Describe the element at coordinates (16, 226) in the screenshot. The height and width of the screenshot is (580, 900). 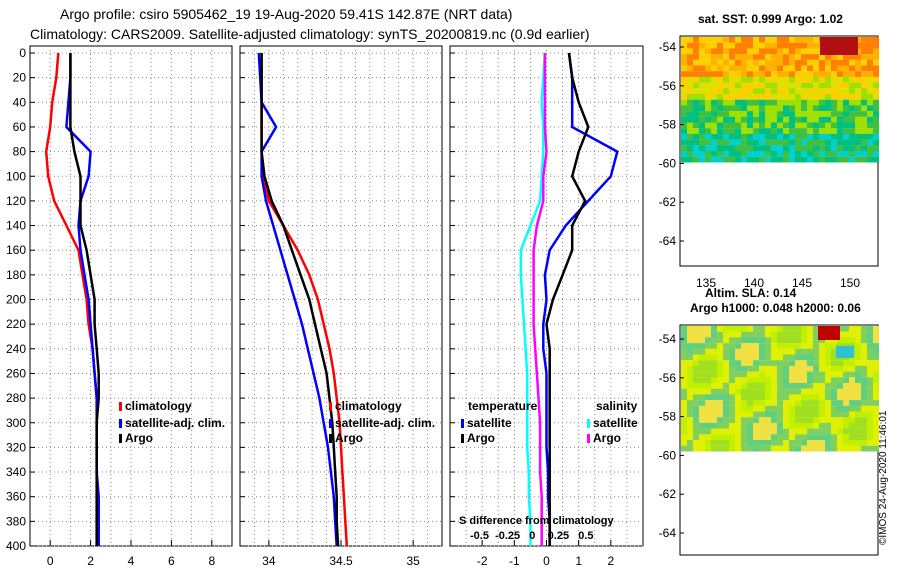
I see `depth-tick-label: 140` at that location.